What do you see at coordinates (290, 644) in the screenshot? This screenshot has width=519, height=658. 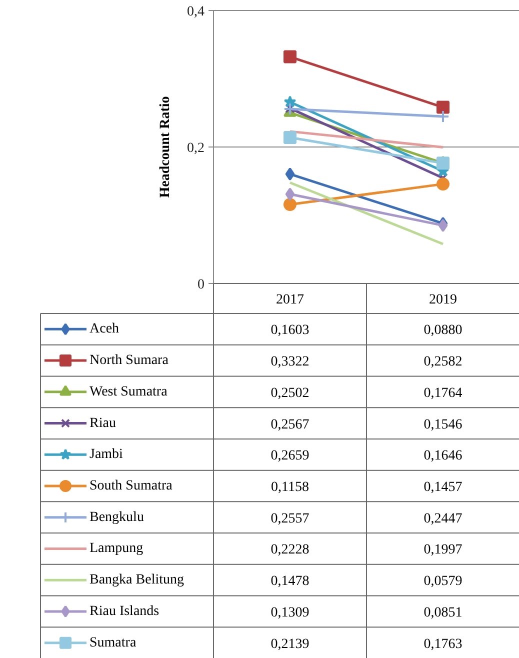 I see `data-label: 0,2139` at bounding box center [290, 644].